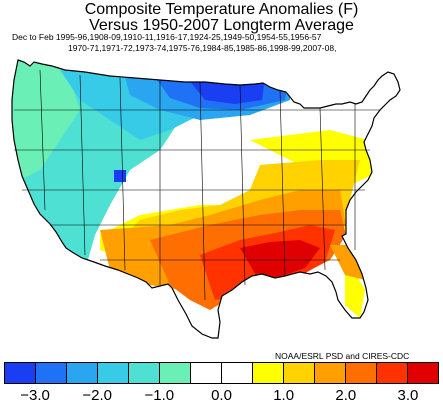  What do you see at coordinates (221, 25) in the screenshot?
I see `map-title-line2: Versus 1950-2007 Longterm Average` at bounding box center [221, 25].